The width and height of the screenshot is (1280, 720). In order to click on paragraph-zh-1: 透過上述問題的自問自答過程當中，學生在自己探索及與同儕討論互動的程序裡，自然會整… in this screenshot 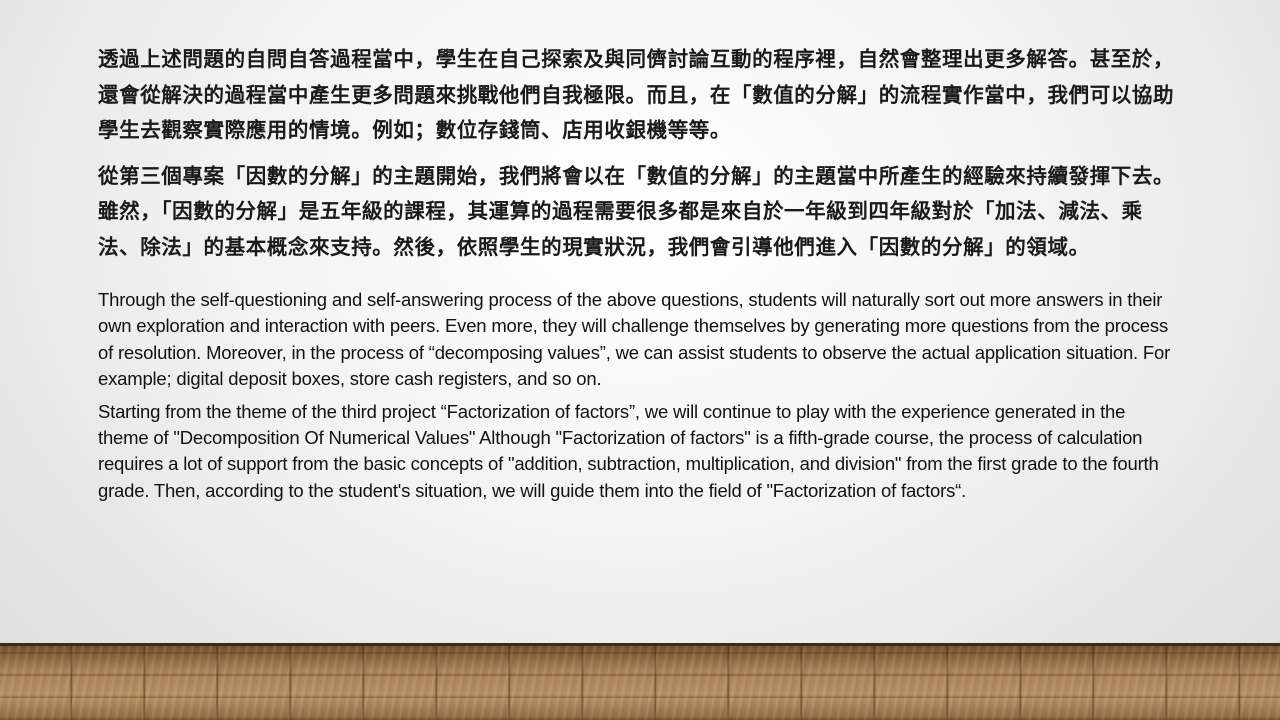, I will do `click(636, 94)`.